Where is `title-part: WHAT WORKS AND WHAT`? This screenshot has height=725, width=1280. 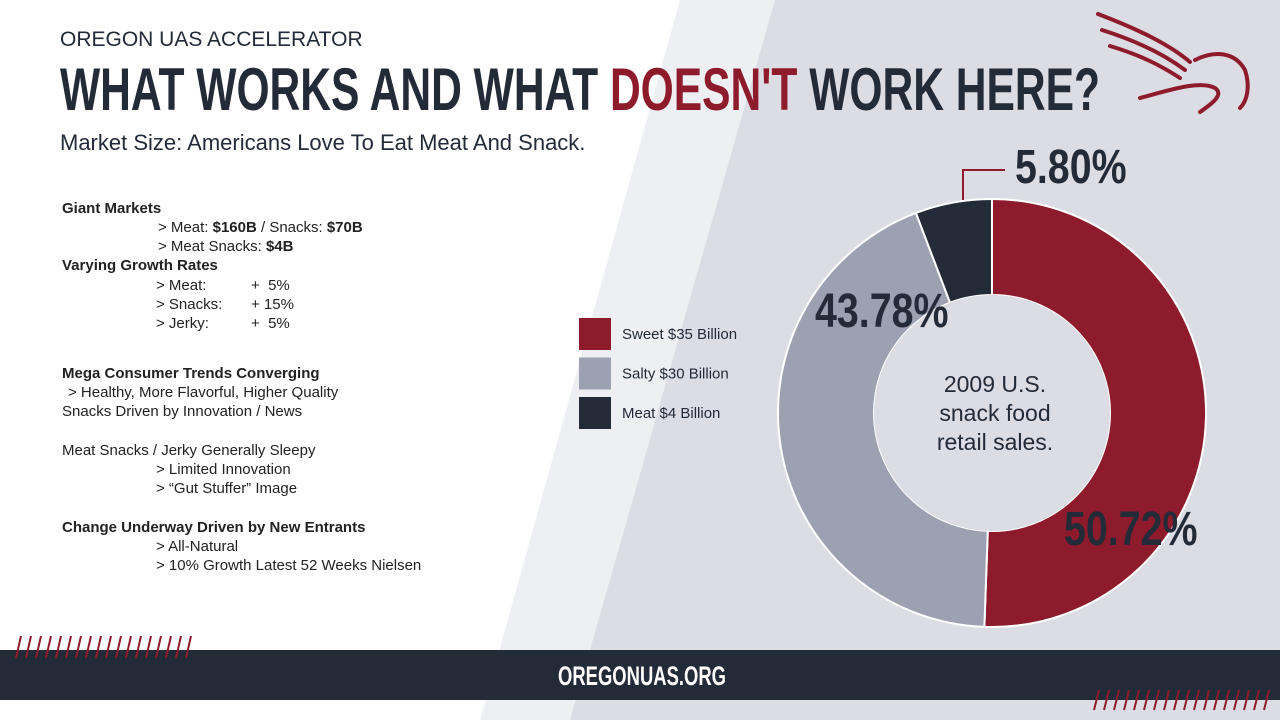
title-part: WHAT WORKS AND WHAT is located at coordinates (335, 89).